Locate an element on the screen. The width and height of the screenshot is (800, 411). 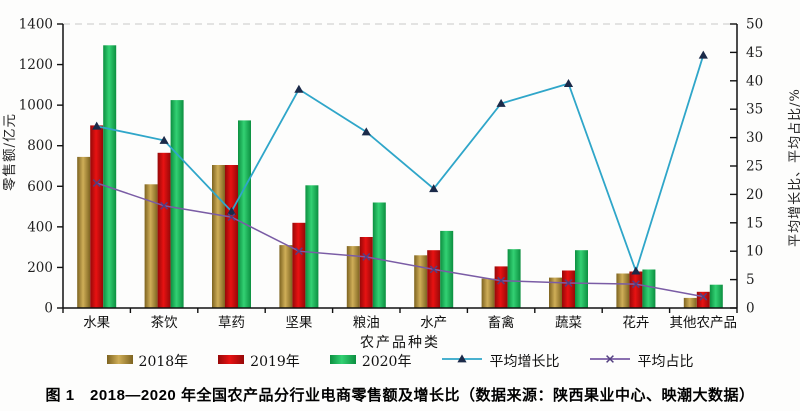
x-category-label: 草药 is located at coordinates (231, 323).